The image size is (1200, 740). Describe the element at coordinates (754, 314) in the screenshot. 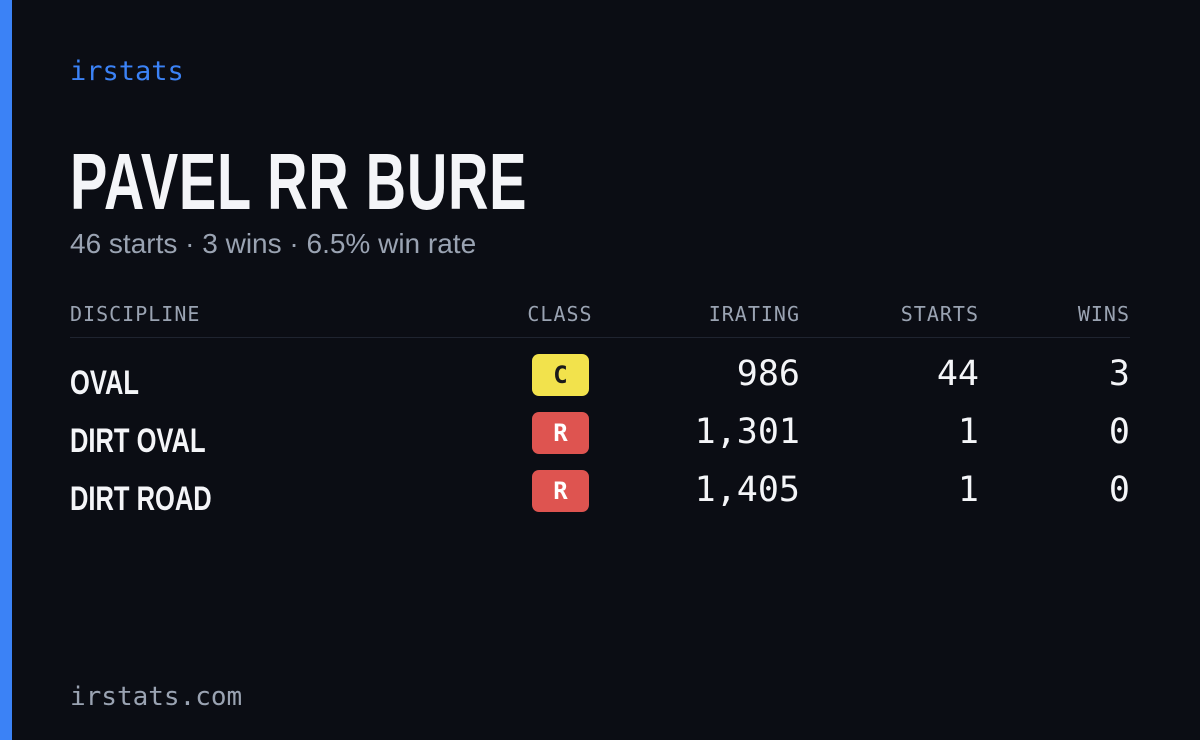

I see `column-header: IRATING` at that location.